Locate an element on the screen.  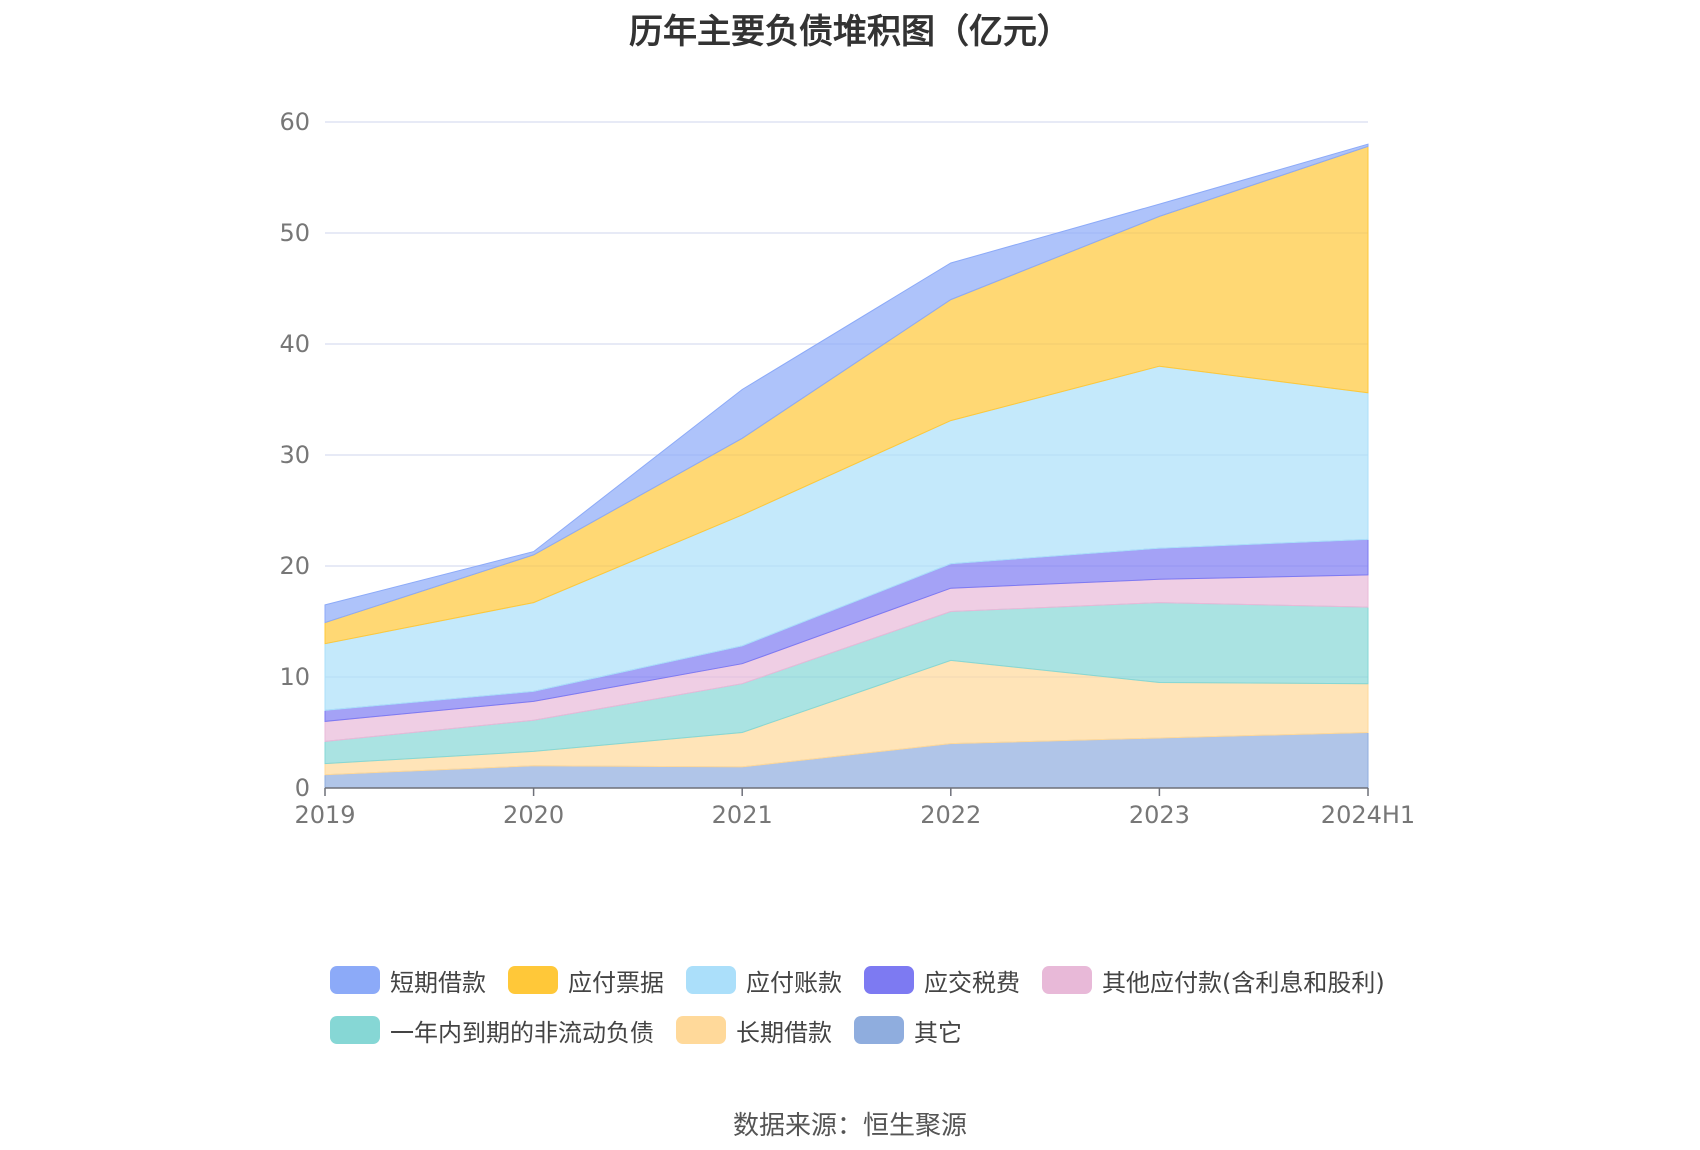
legend-label: 应付账款 is located at coordinates (794, 982).